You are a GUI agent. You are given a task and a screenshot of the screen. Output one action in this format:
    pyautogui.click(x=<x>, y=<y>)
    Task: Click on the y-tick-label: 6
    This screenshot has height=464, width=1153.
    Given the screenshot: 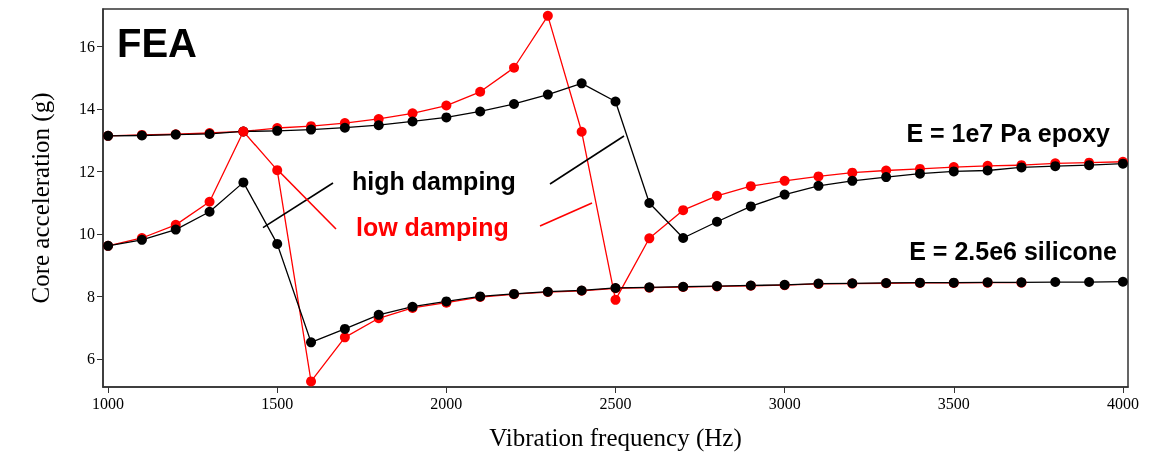 What is the action you would take?
    pyautogui.click(x=91, y=359)
    